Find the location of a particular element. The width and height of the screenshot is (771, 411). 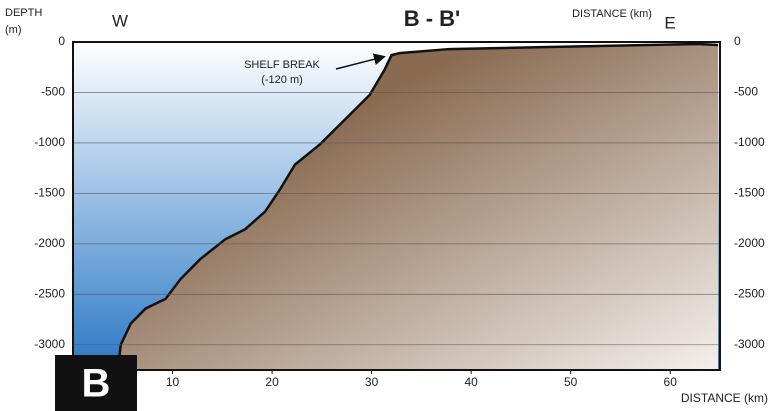

x-tick-label: 50 is located at coordinates (571, 382).